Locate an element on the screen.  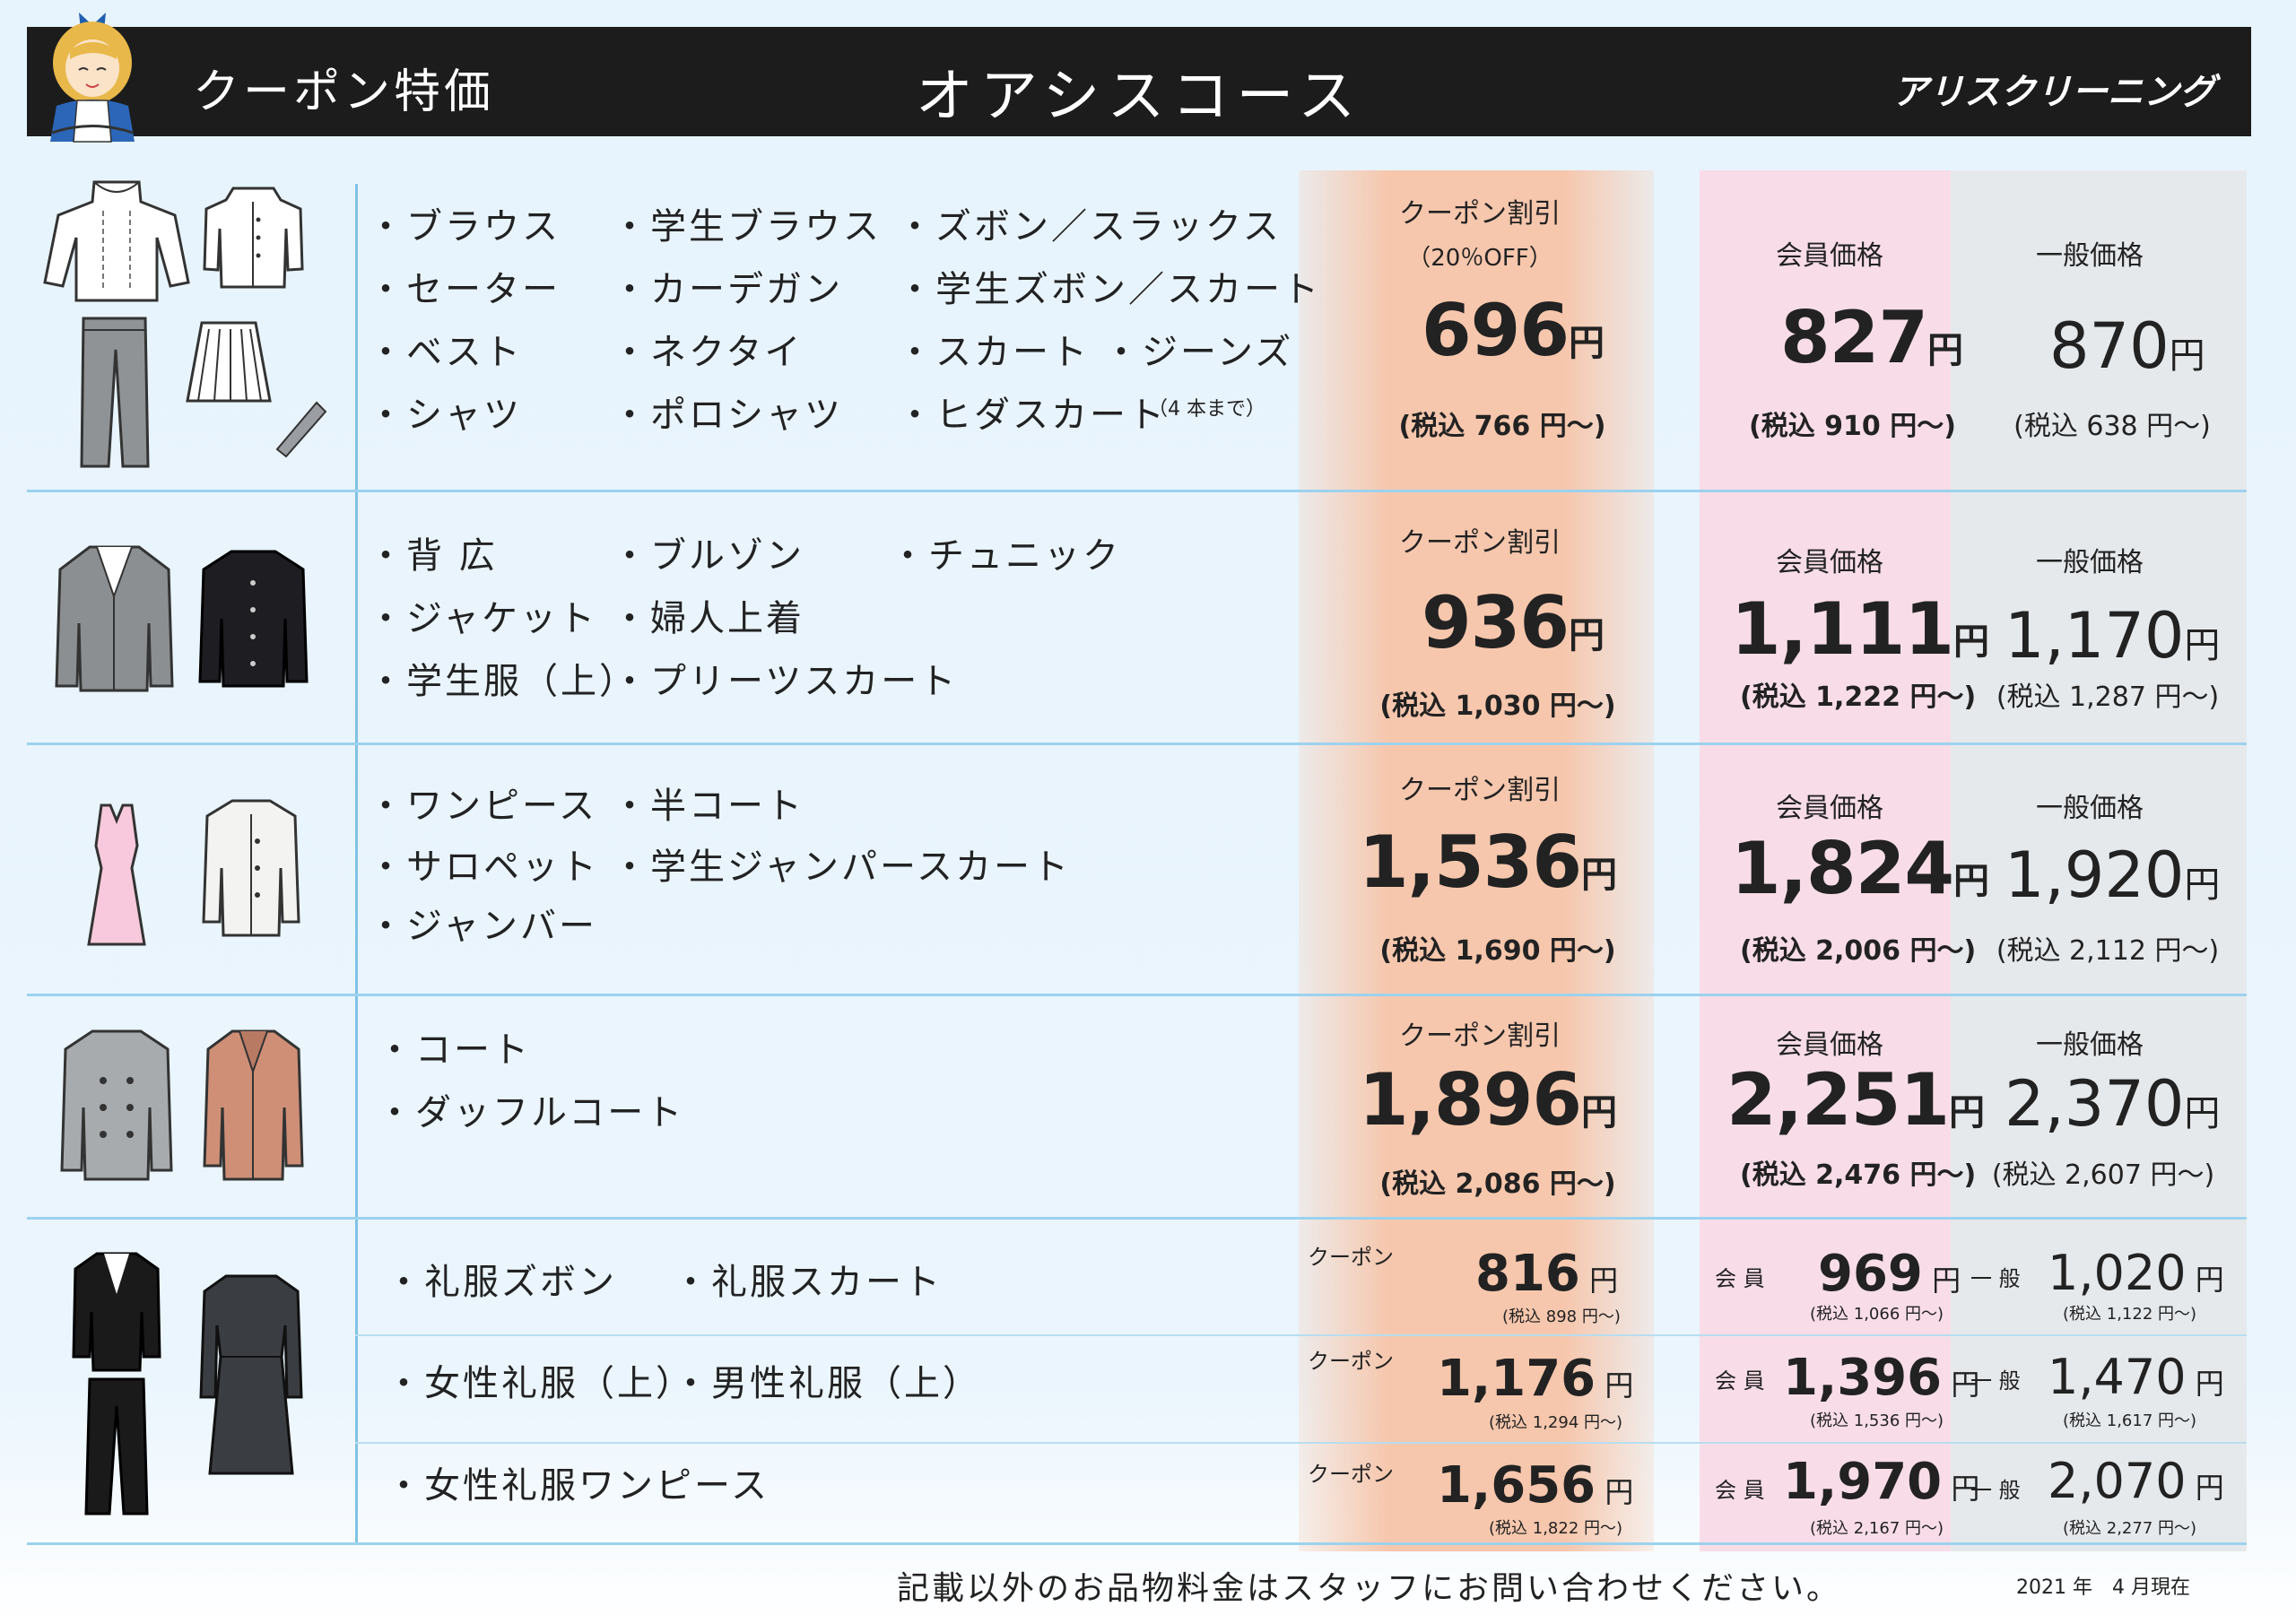
coupon-tax: (税込 1,822 円～) is located at coordinates (1556, 1528).